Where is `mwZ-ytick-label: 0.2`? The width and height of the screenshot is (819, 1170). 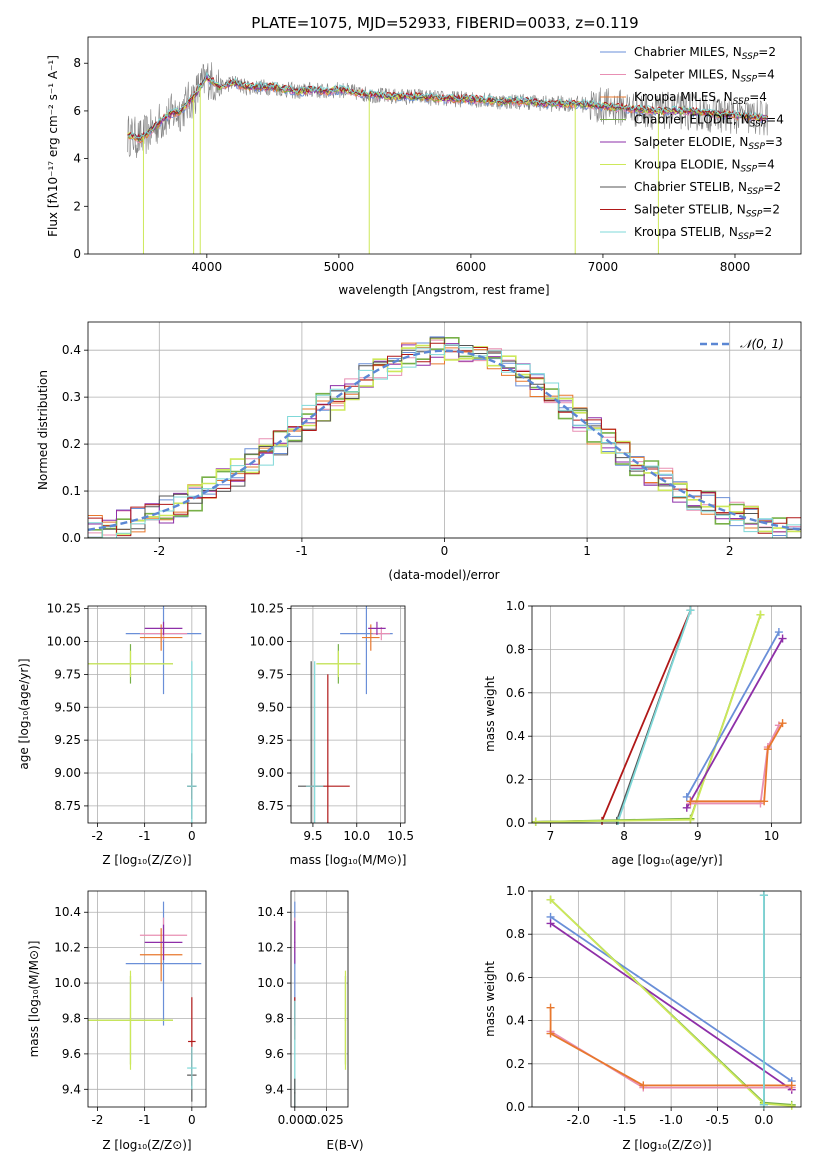
mwZ-ytick-label: 0.2 is located at coordinates (515, 1064).